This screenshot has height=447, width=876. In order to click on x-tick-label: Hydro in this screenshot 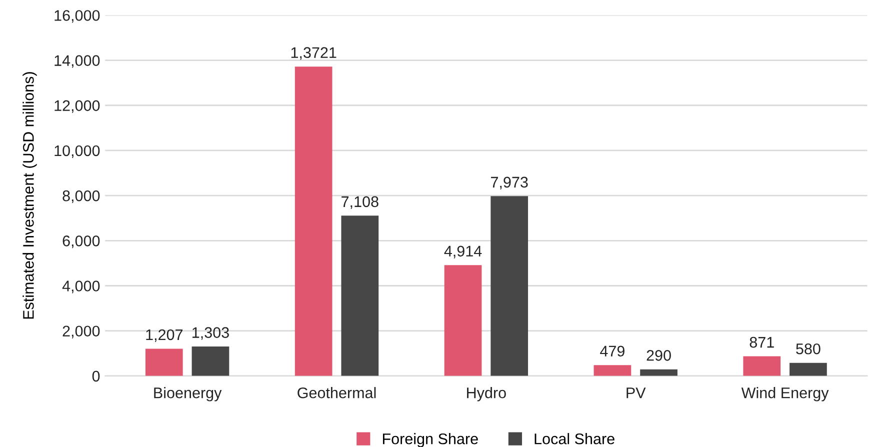, I will do `click(486, 394)`.